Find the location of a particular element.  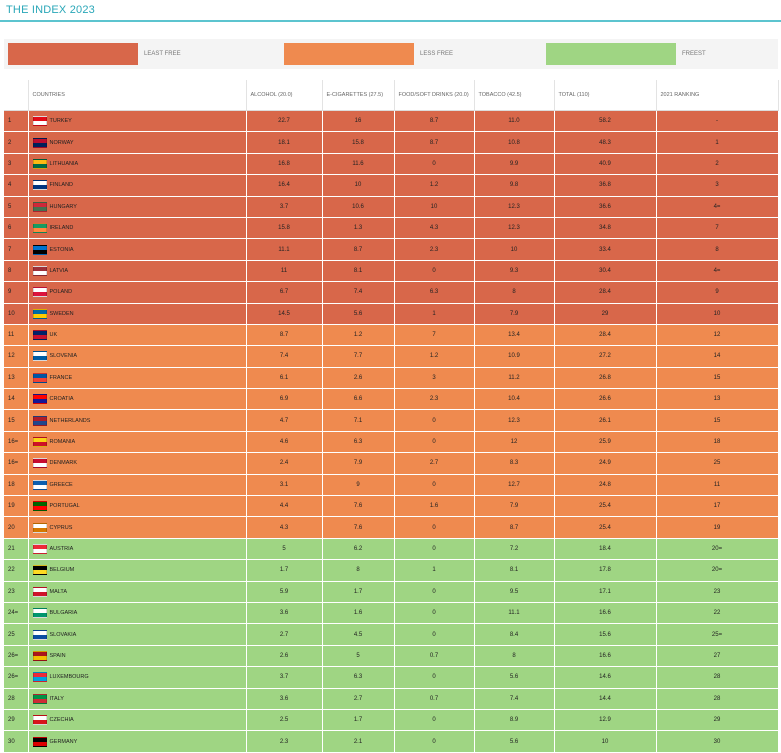

alcohol-cell: 3.7 is located at coordinates (284, 677).